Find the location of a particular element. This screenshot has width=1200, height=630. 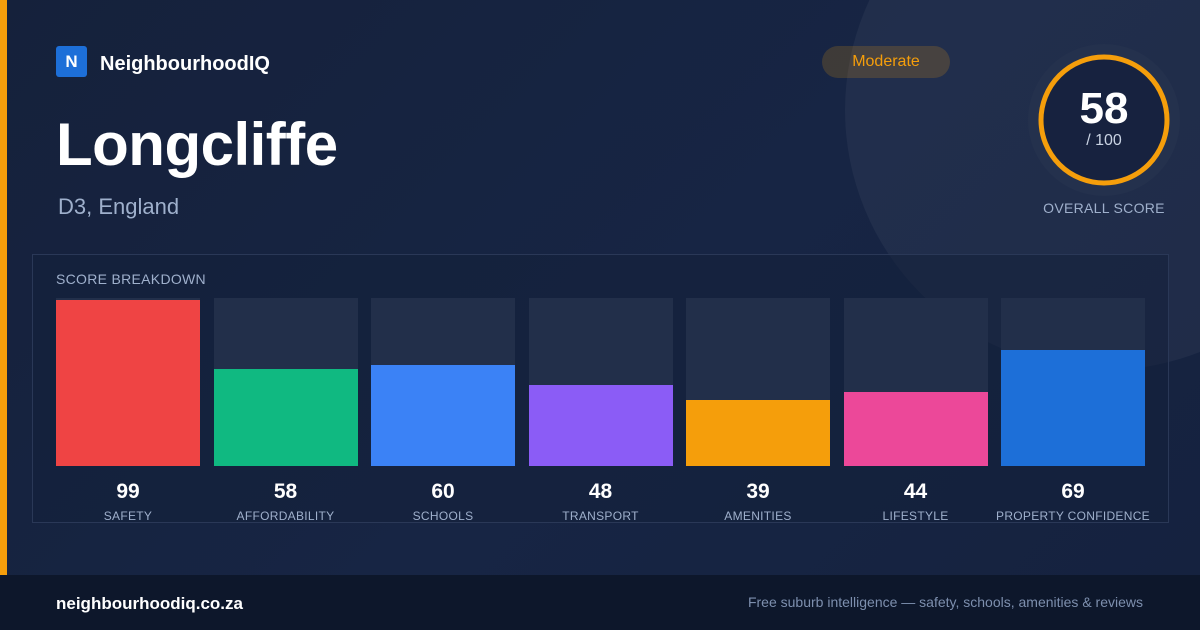

bar-amenities is located at coordinates (758, 433).